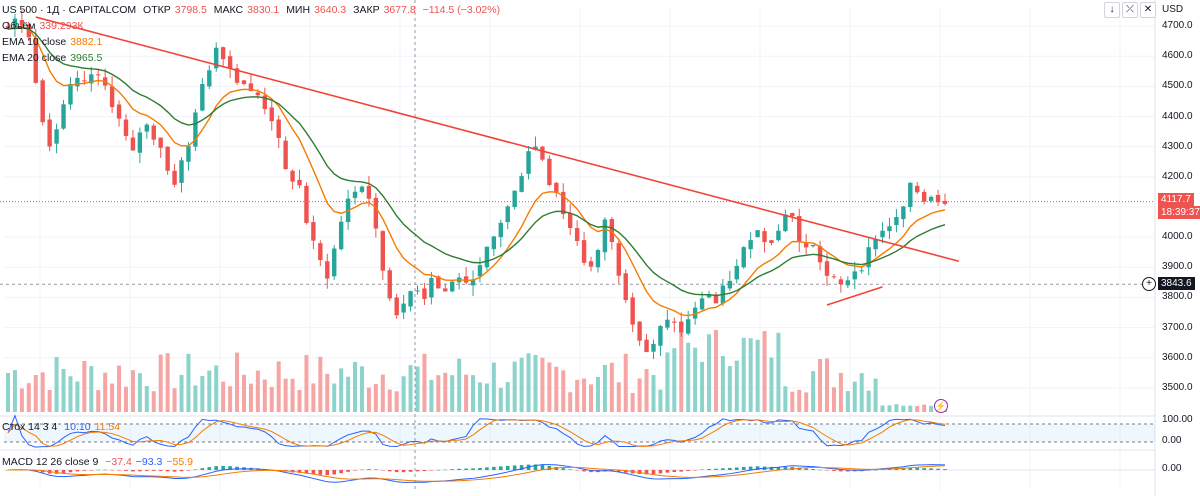 Image resolution: width=1200 pixels, height=496 pixels. I want to click on collapse-icon: ⤫, so click(1130, 10).